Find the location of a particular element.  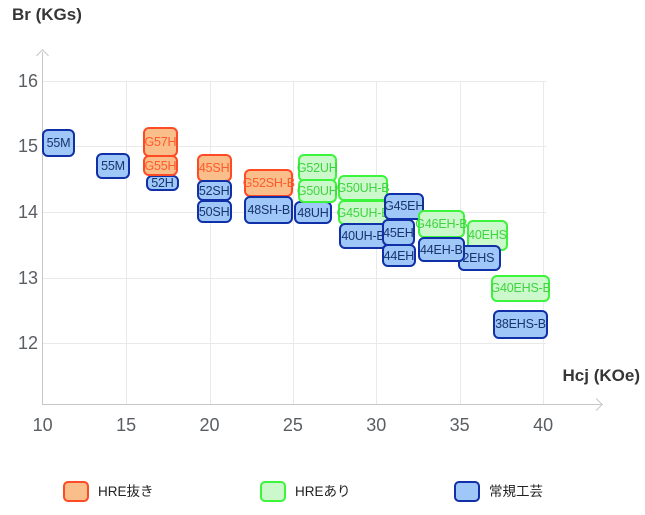

y-tick-14: 14 is located at coordinates (27, 211).